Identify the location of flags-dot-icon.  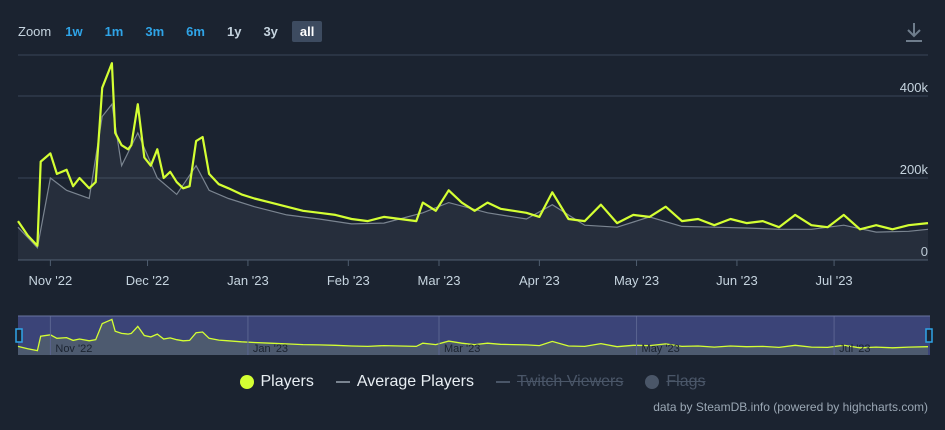
(652, 382).